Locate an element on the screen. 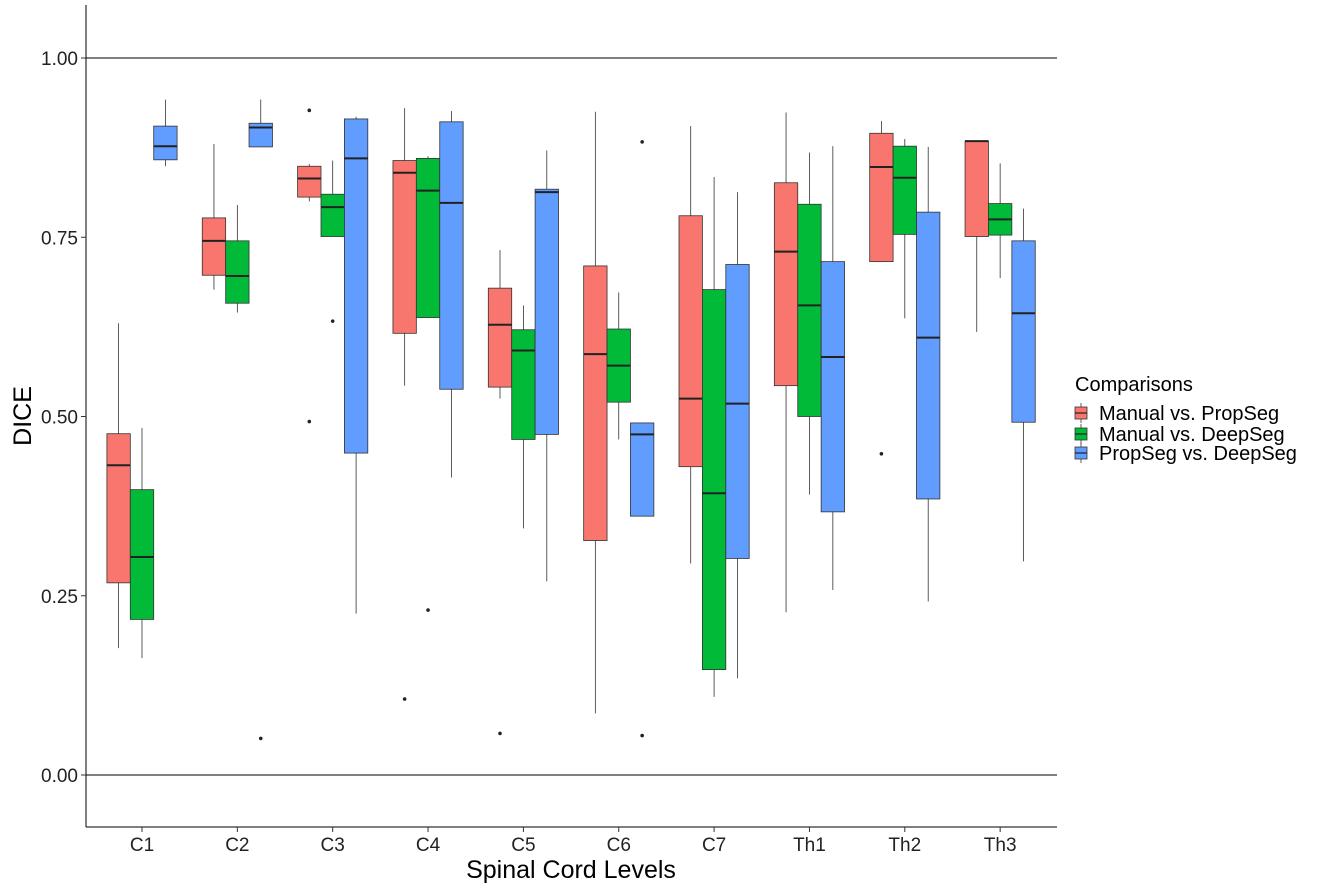 The height and width of the screenshot is (888, 1332). x-tick-label: C2 is located at coordinates (237, 845).